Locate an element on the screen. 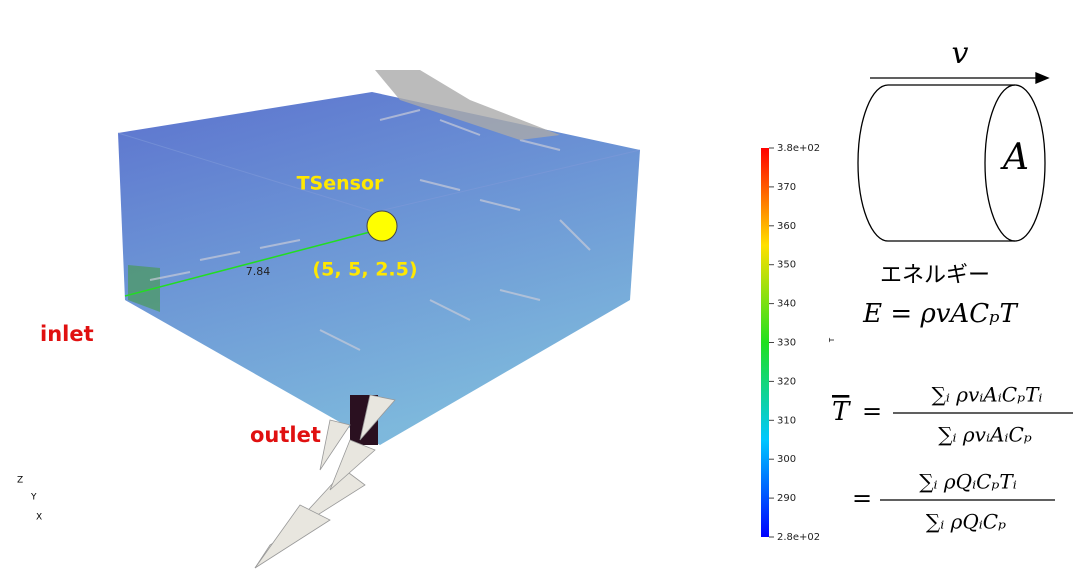  colorbar-tick-label: 340 is located at coordinates (786, 304).